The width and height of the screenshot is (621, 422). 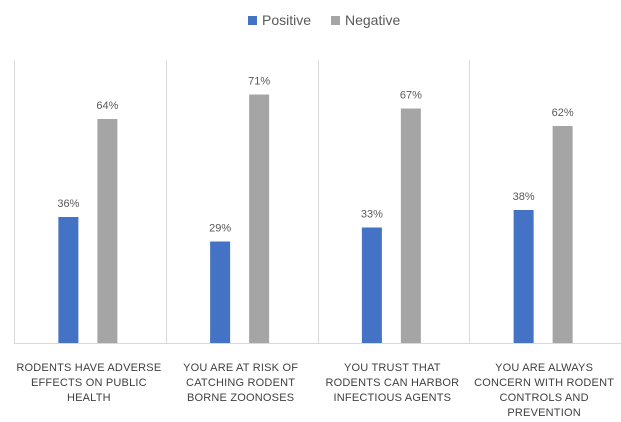 What do you see at coordinates (335, 20) in the screenshot?
I see `legend-swatch-negative` at bounding box center [335, 20].